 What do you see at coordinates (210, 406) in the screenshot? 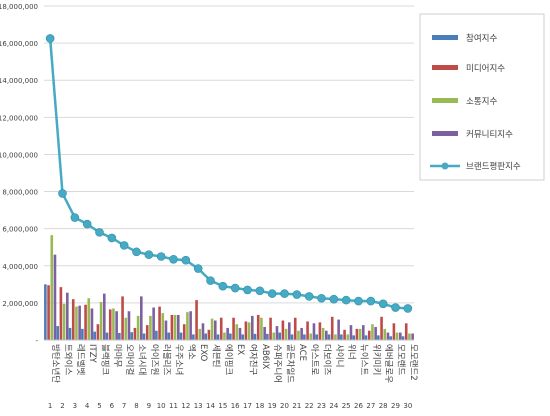
I see `x-index-label: 14` at bounding box center [210, 406].